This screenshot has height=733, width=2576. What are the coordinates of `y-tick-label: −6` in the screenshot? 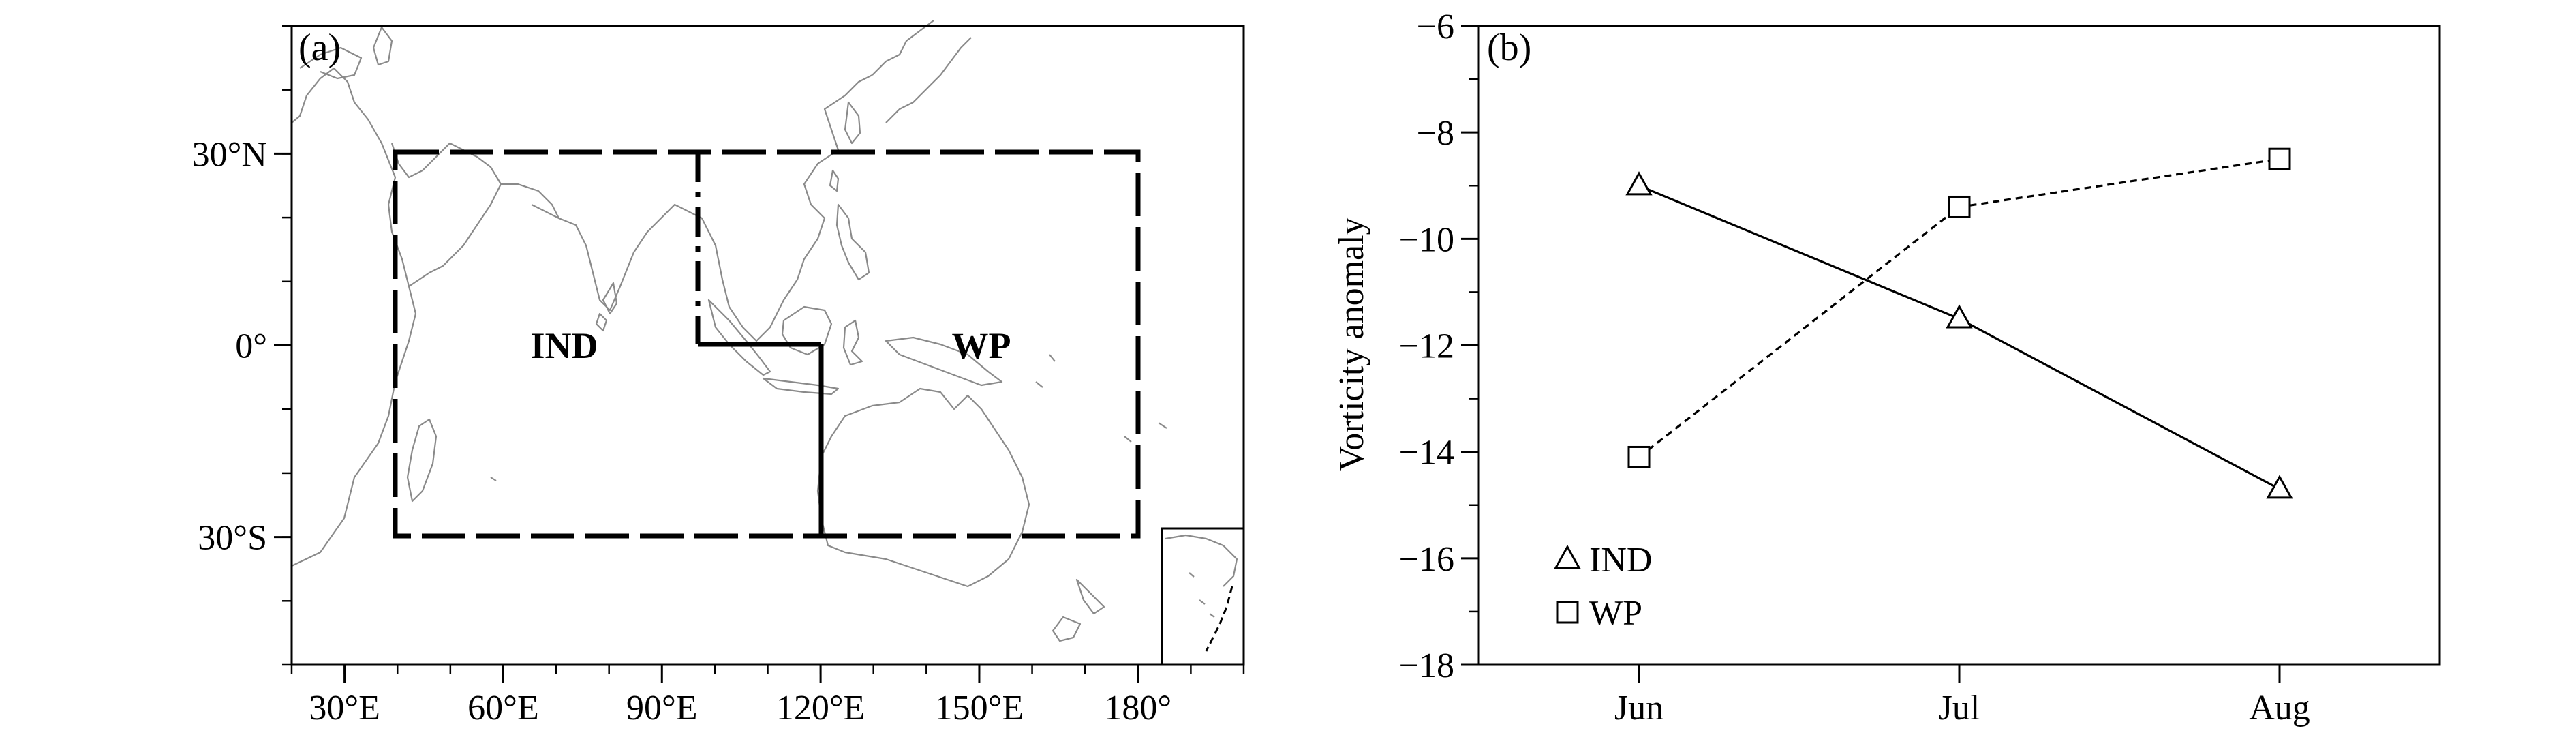 It's located at (1435, 27).